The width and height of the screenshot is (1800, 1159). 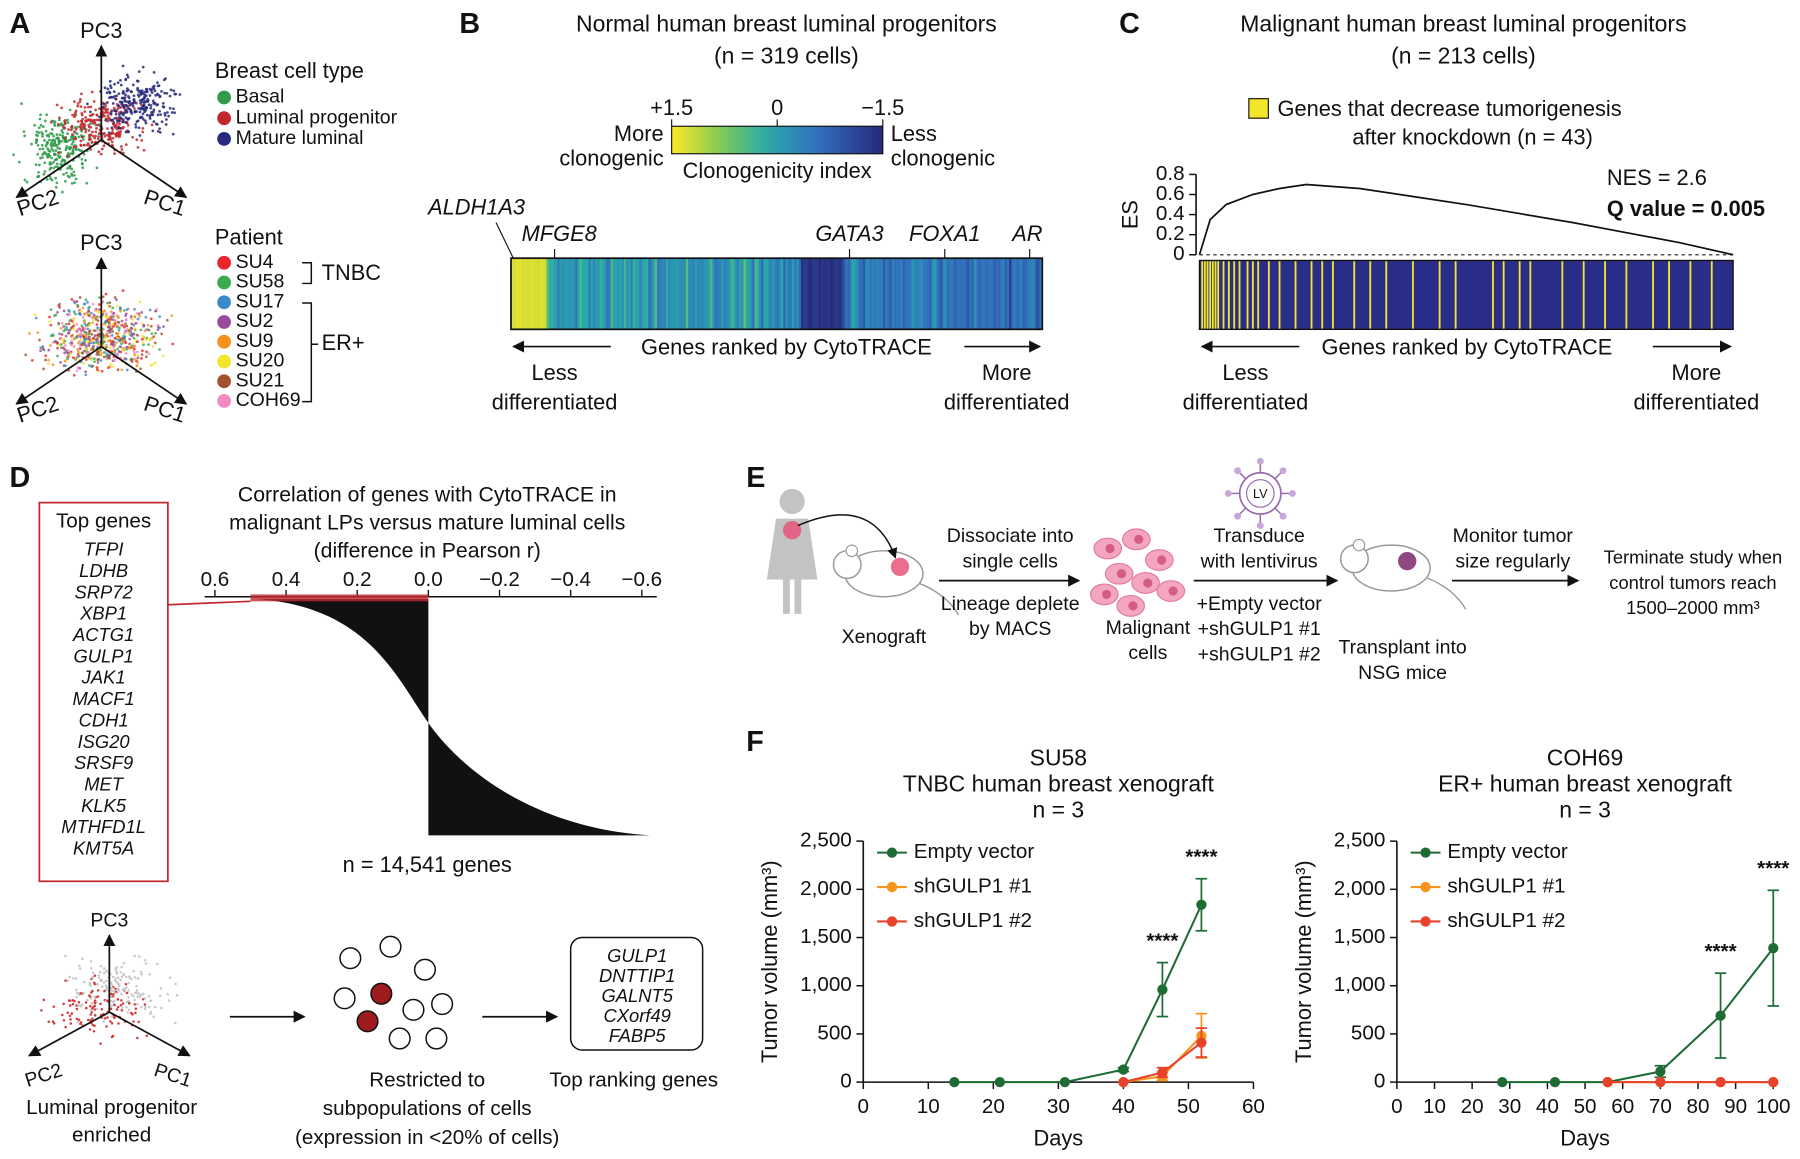 What do you see at coordinates (469, 24) in the screenshot?
I see `panel-label: B` at bounding box center [469, 24].